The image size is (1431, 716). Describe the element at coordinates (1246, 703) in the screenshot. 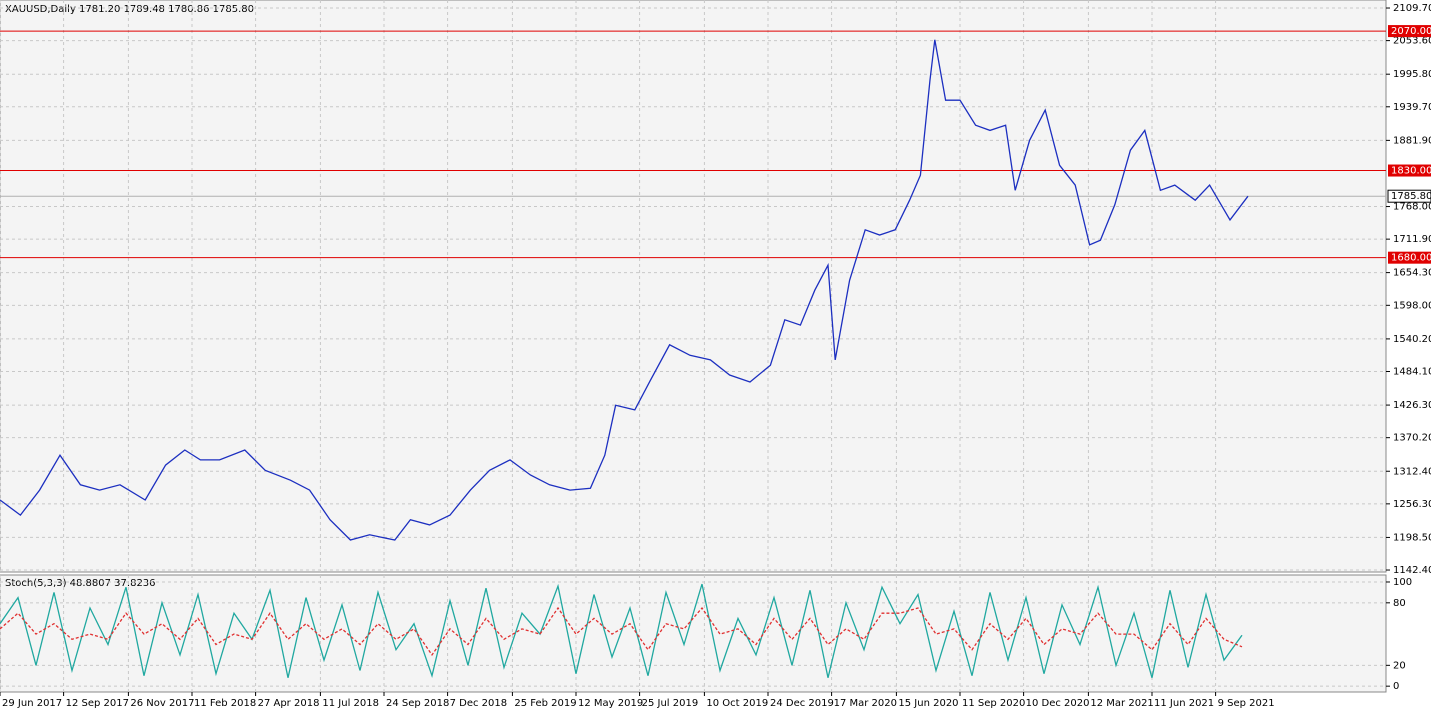

I see `x-tick-label: 9 Sep 2021` at that location.